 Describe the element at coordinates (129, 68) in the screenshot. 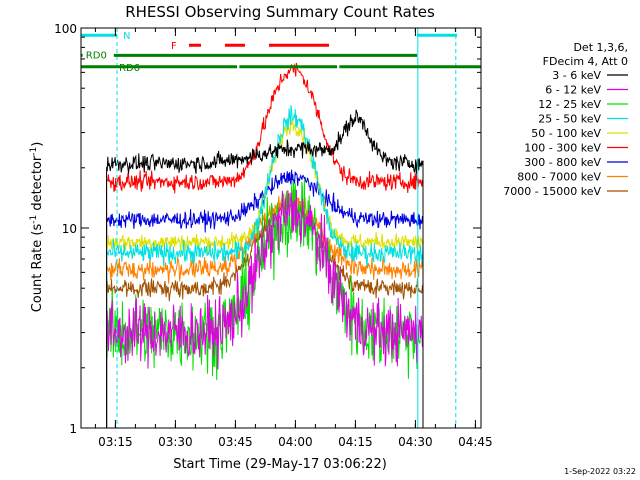

I see `flag-label-rd6: RD6` at that location.